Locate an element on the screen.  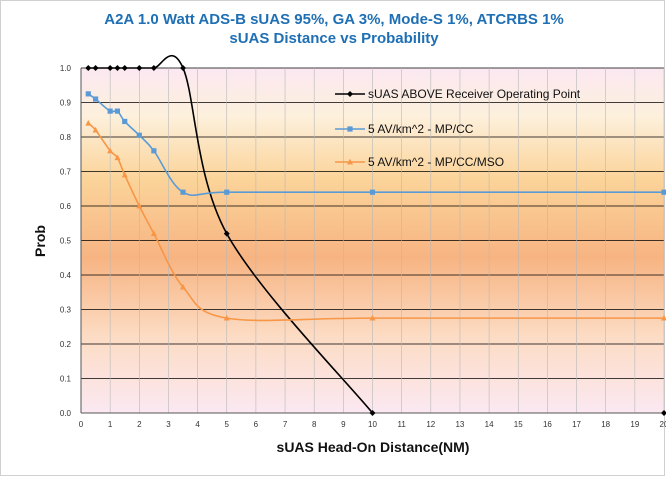
y-tick-label: 0.3 is located at coordinates (66, 310).